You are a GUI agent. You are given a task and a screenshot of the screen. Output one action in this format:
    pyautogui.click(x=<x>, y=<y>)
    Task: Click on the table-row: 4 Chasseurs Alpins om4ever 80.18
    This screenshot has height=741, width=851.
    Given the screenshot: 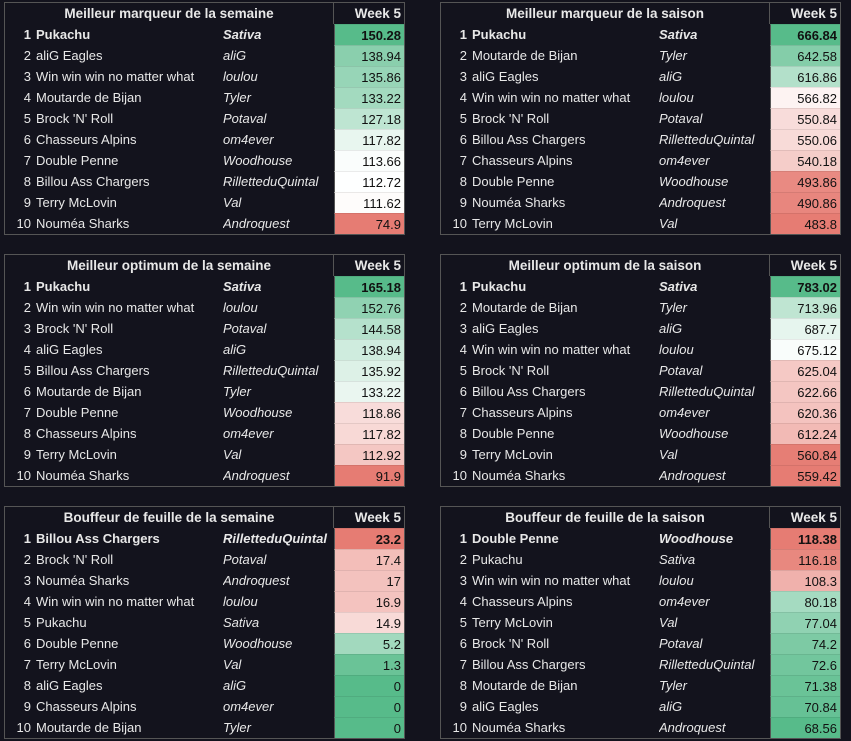 What is the action you would take?
    pyautogui.click(x=640, y=601)
    